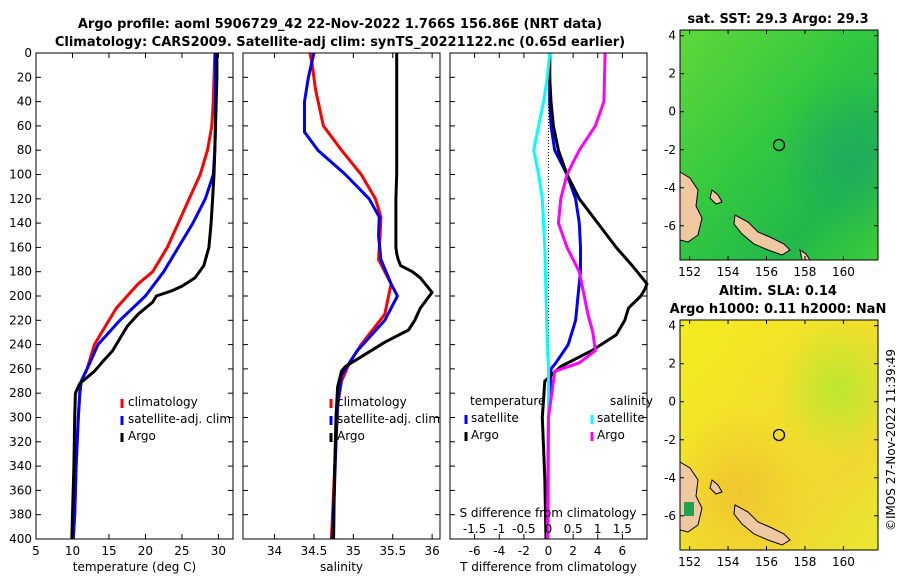  I want to click on difference-xlabel: T difference from climatology, so click(548, 567).